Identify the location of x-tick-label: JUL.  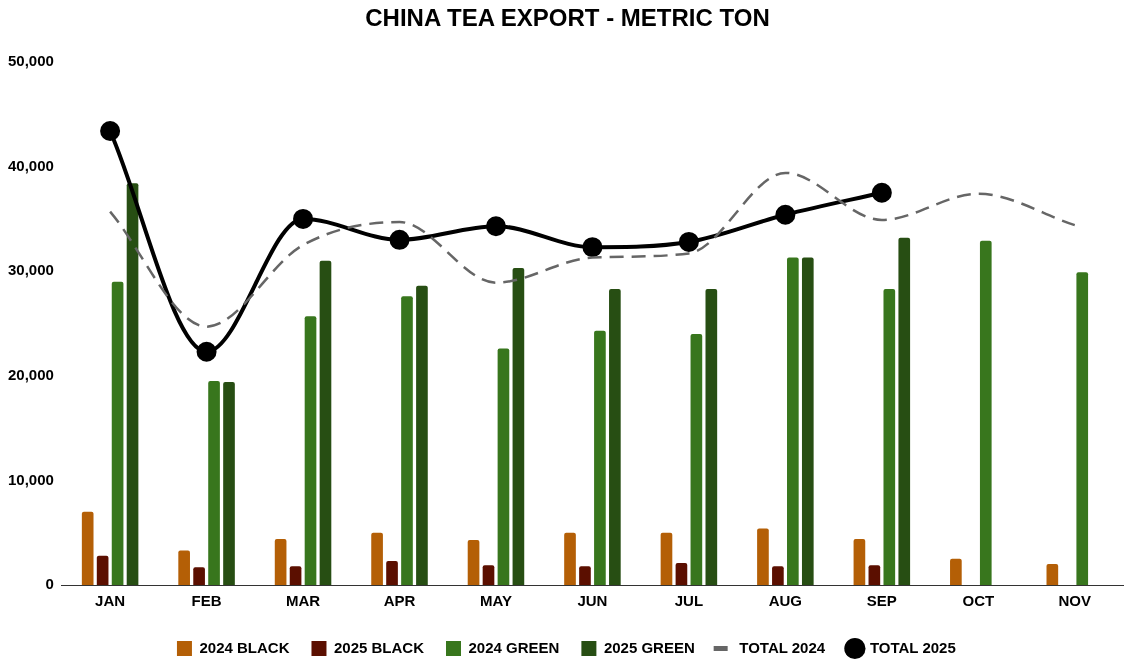
(689, 601).